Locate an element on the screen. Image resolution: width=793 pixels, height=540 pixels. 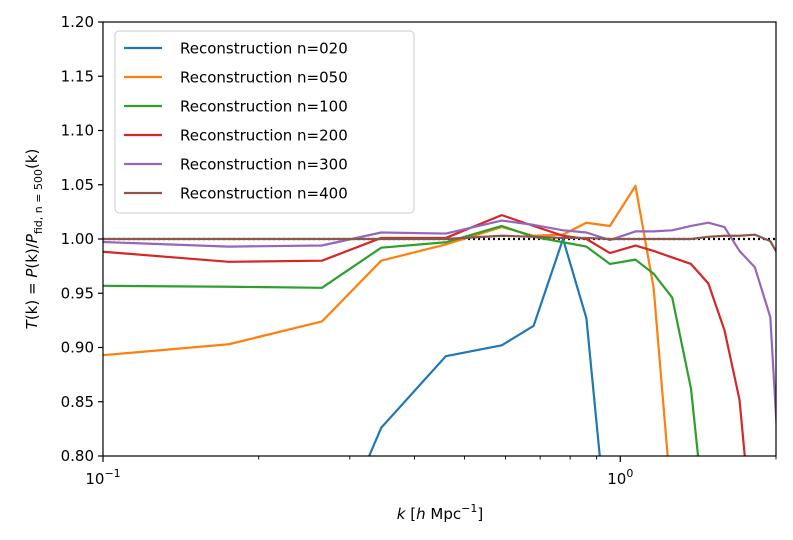
x-axis-label: k [h Mpc−1] is located at coordinates (440, 512).